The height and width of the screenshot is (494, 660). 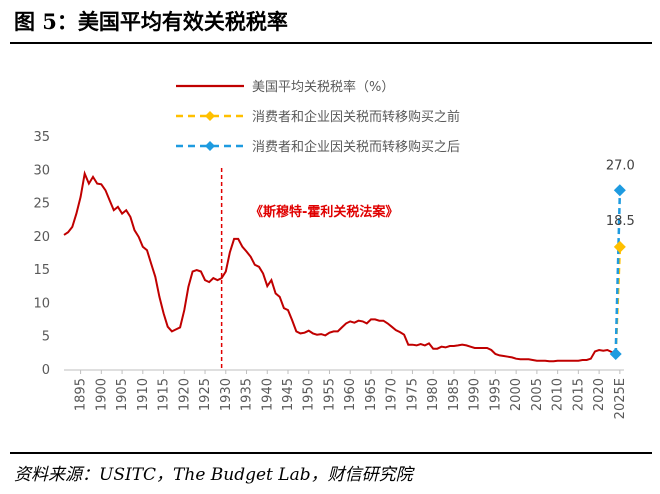 I want to click on x-tick-label: 1955, so click(x=329, y=394).